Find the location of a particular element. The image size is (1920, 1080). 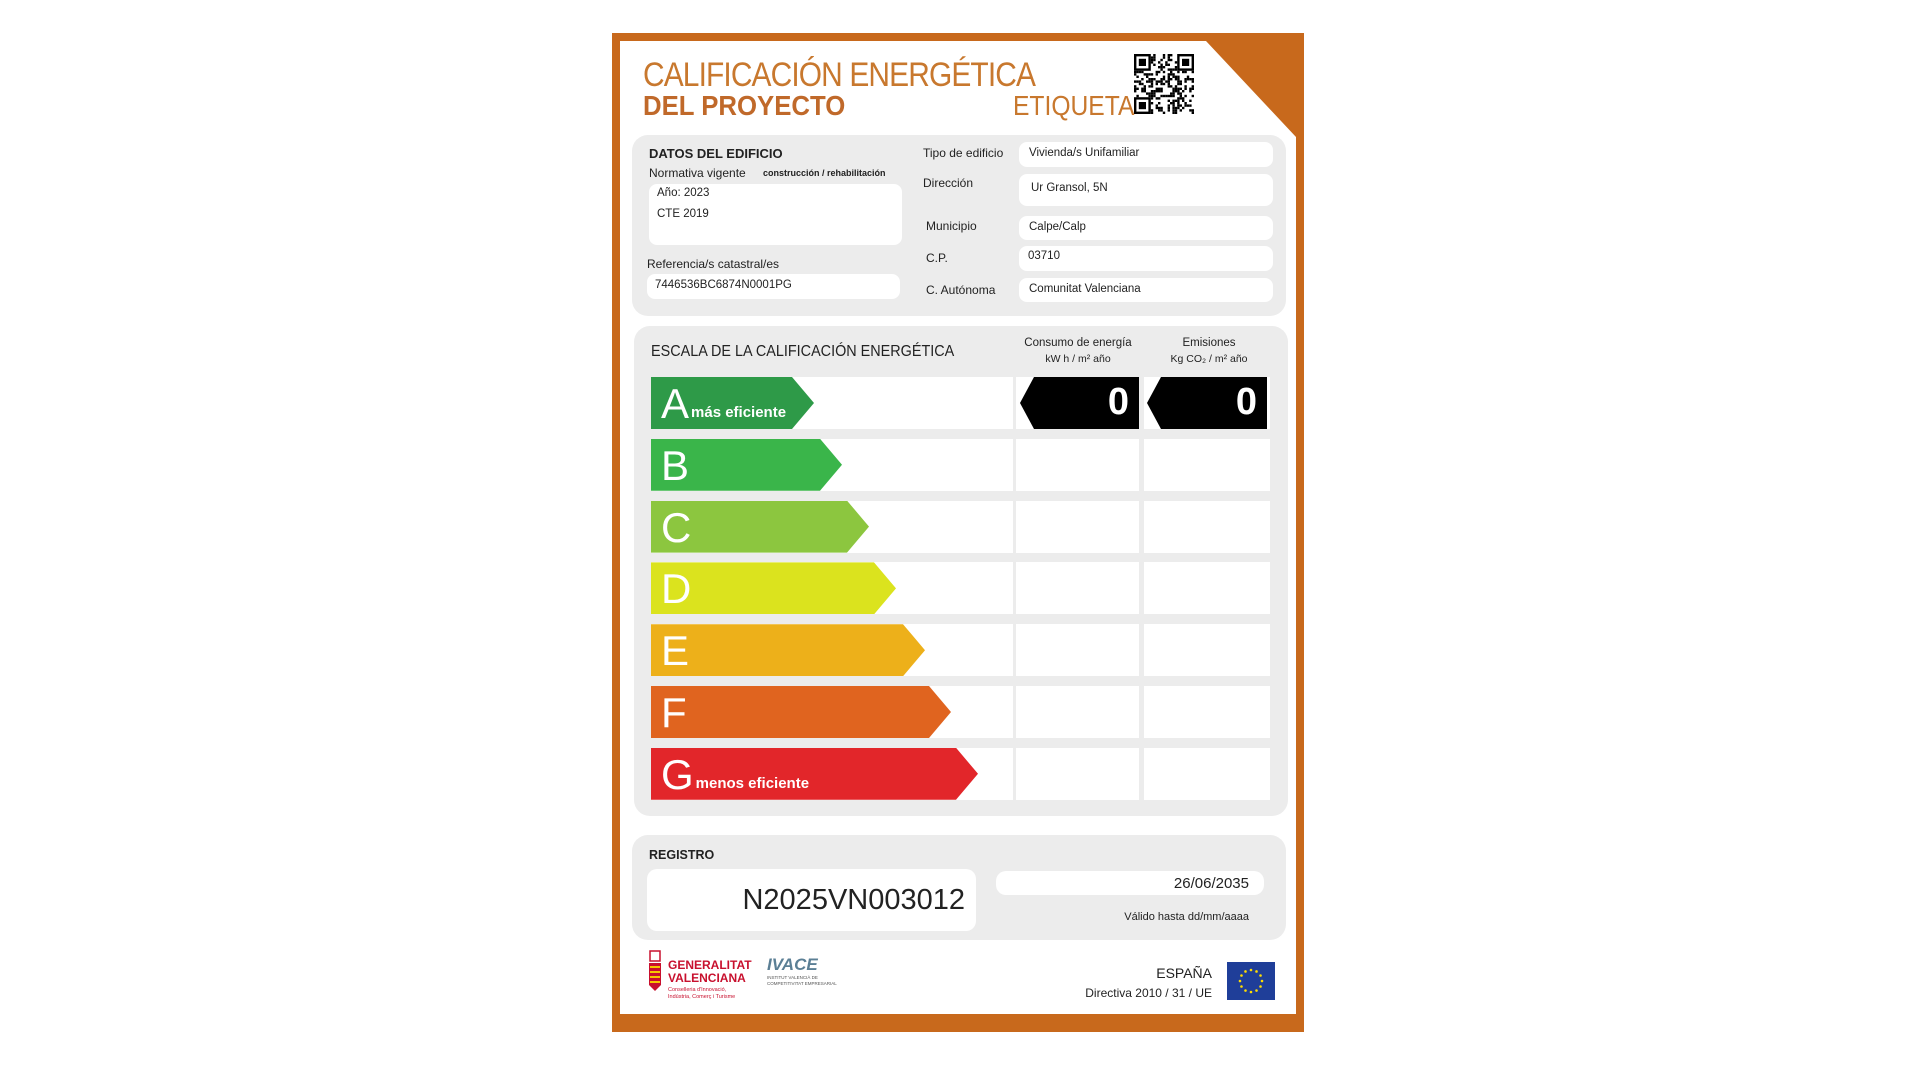

class-arrow-c: C is located at coordinates (760, 526).